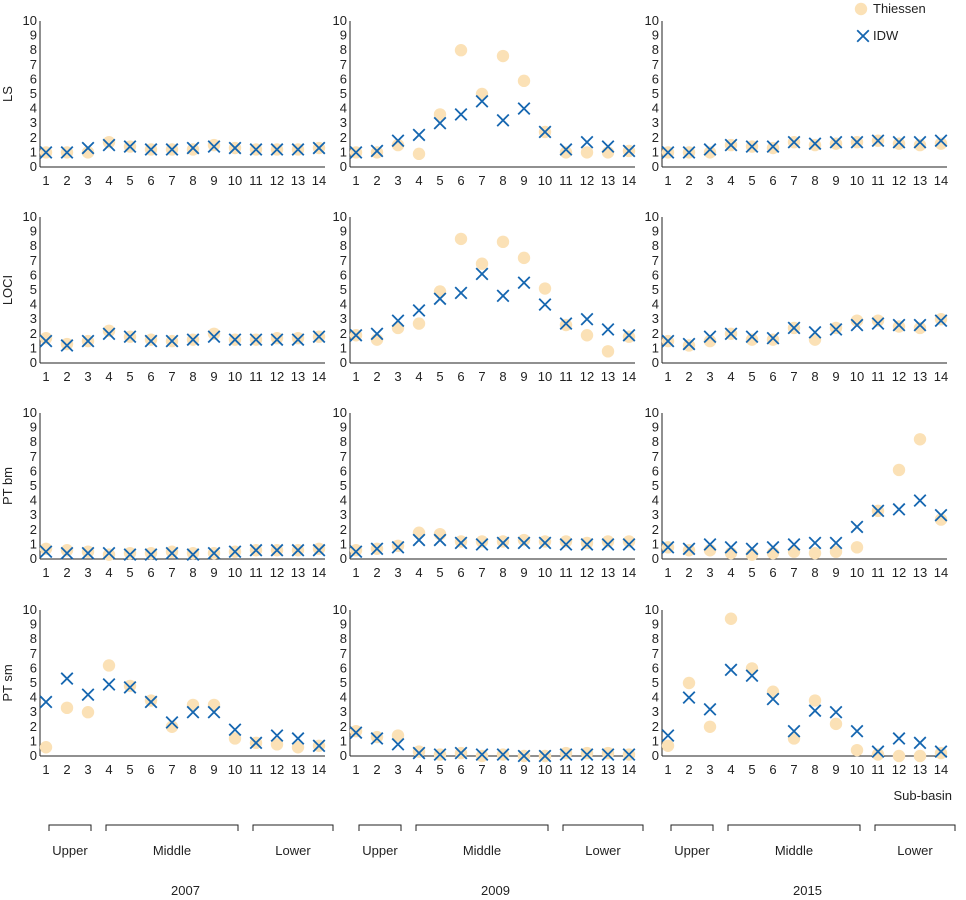 The height and width of the screenshot is (900, 966). What do you see at coordinates (298, 769) in the screenshot?
I see `x-tick-label: 13` at bounding box center [298, 769].